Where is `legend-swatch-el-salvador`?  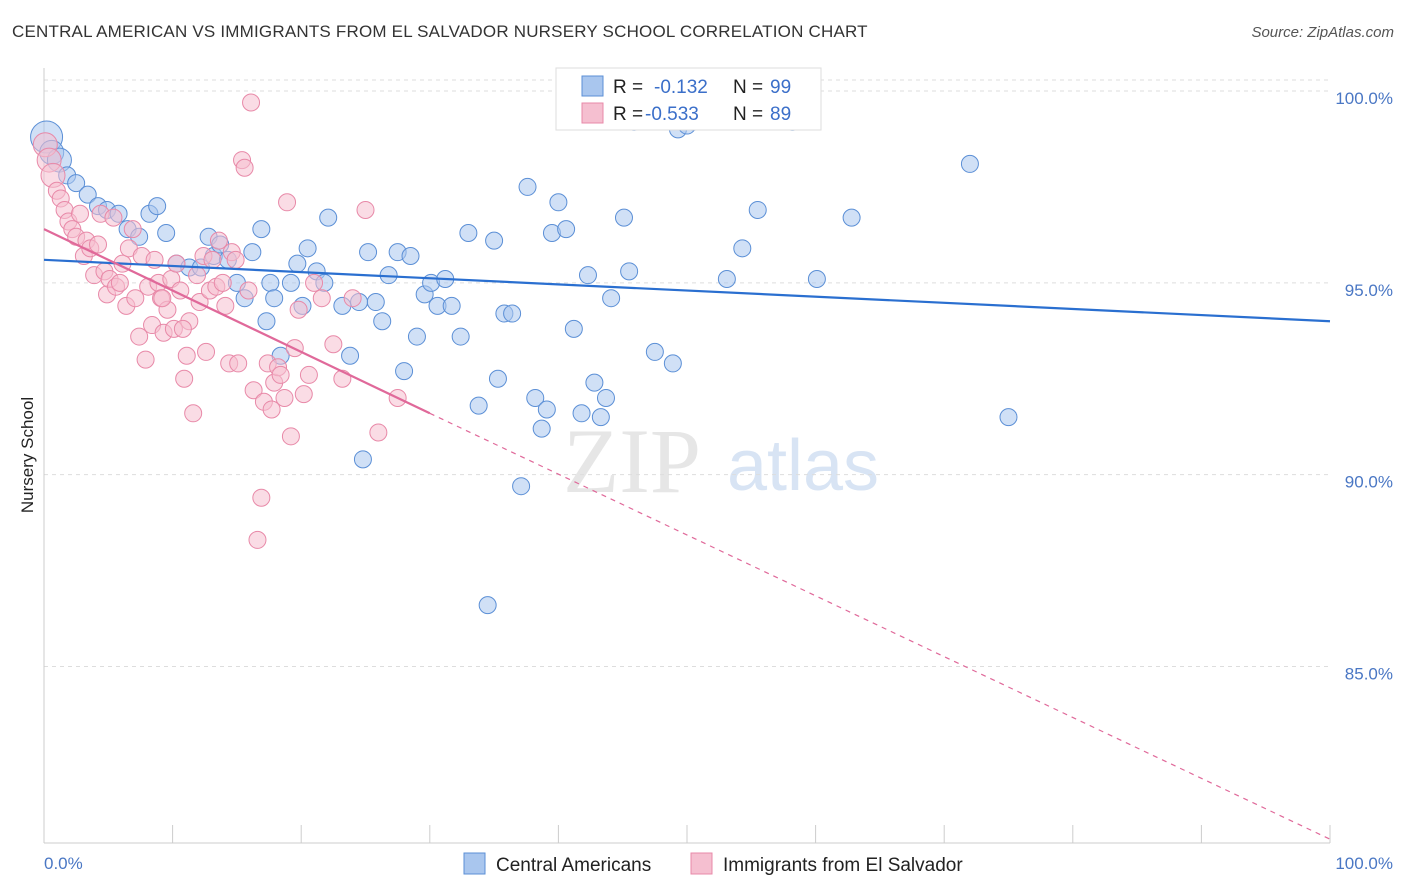
legend-swatch-el-salvador is located at coordinates (701, 863).